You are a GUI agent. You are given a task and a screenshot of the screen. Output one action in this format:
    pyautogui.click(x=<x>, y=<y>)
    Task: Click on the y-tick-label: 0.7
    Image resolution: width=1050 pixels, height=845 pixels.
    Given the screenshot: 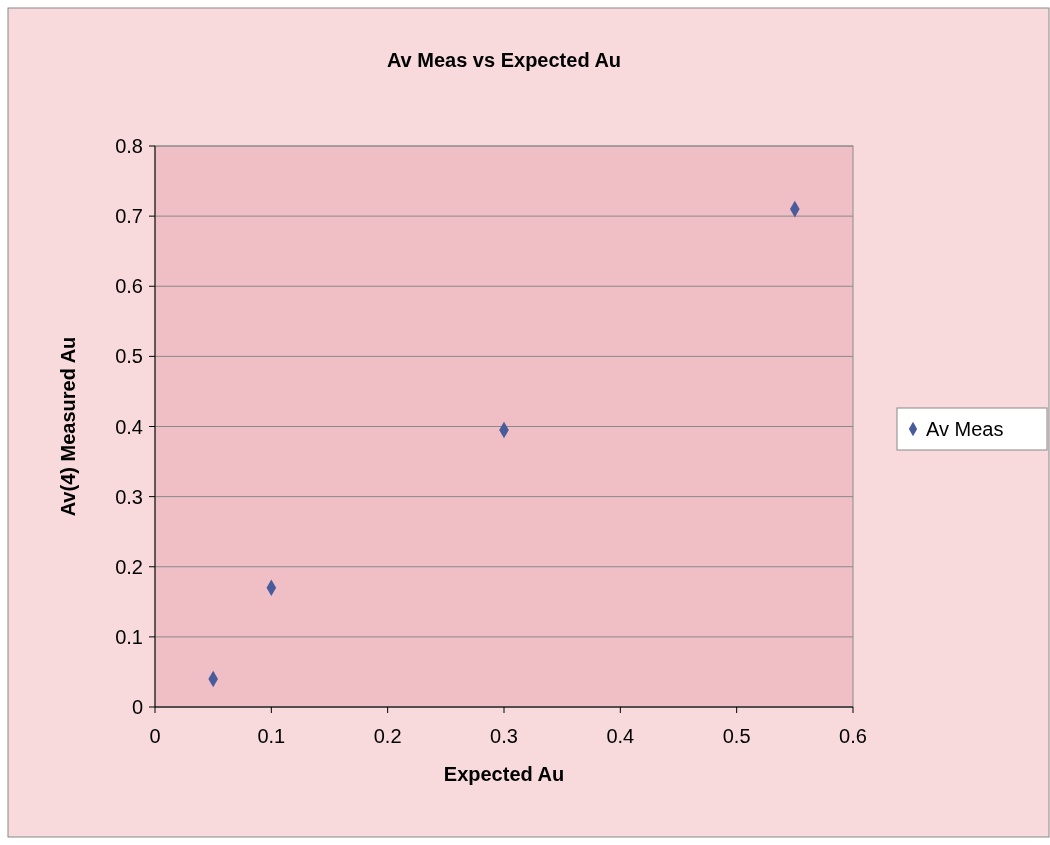 What is the action you would take?
    pyautogui.click(x=129, y=216)
    